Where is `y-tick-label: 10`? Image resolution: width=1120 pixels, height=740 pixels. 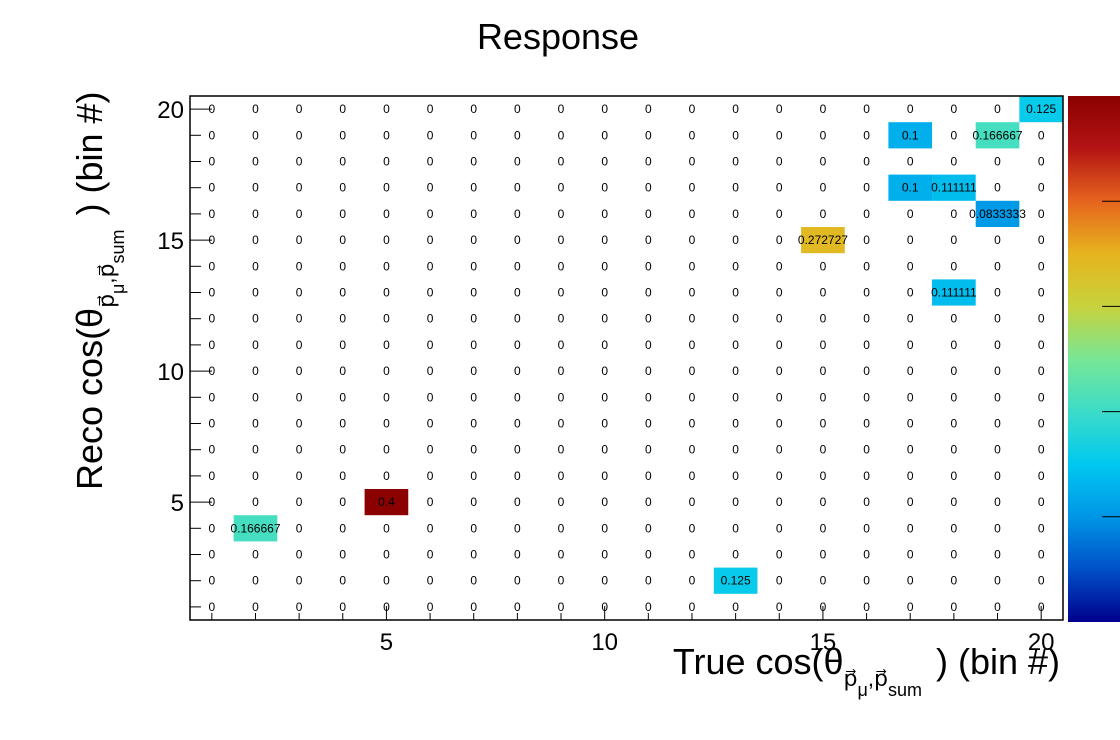 y-tick-label: 10 is located at coordinates (170, 372).